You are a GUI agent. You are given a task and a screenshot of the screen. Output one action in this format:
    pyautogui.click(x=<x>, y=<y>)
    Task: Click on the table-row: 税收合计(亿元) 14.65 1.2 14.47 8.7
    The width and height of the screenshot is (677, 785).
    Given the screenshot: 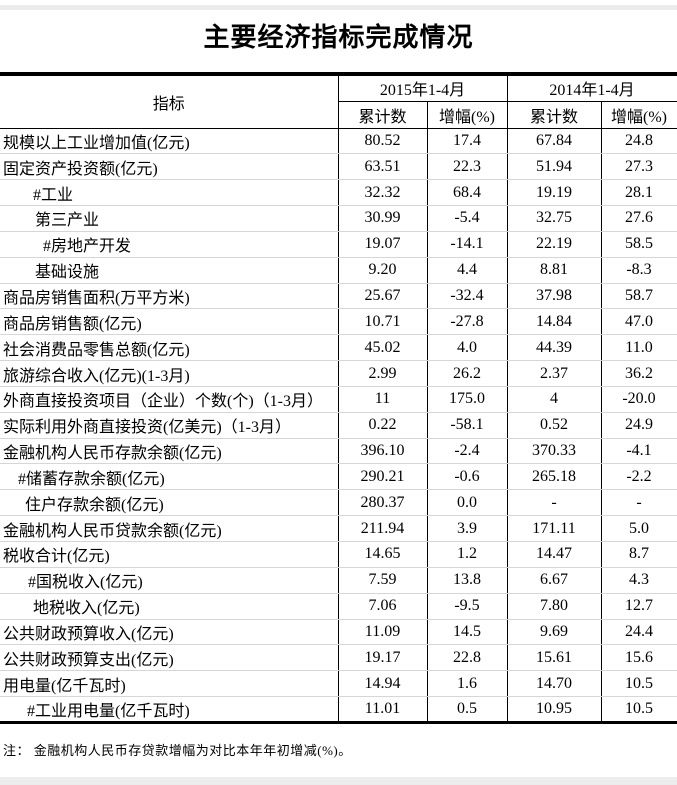 What is the action you would take?
    pyautogui.click(x=338, y=554)
    